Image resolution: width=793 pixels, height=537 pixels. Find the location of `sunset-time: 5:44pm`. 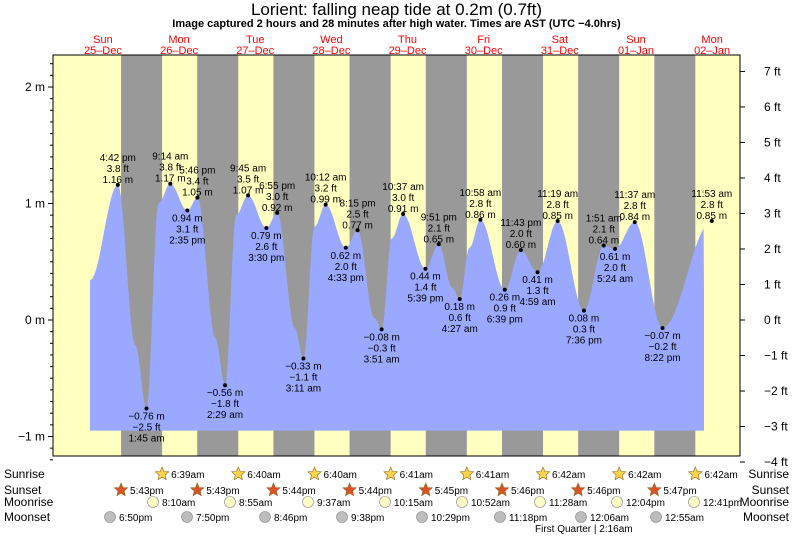

sunset-time: 5:44pm is located at coordinates (298, 491).